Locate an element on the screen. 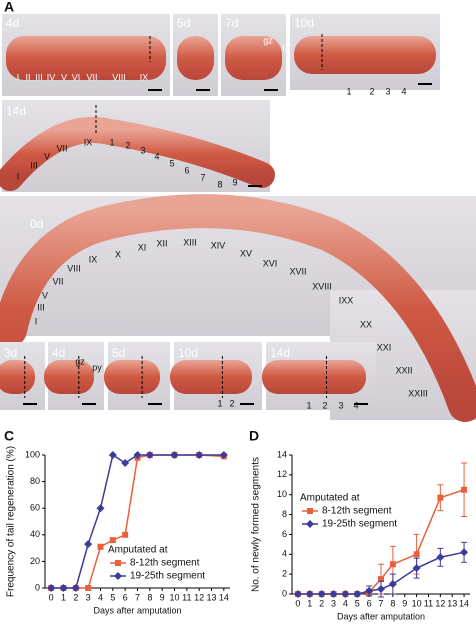  panel-letter: A is located at coordinates (9, 7).